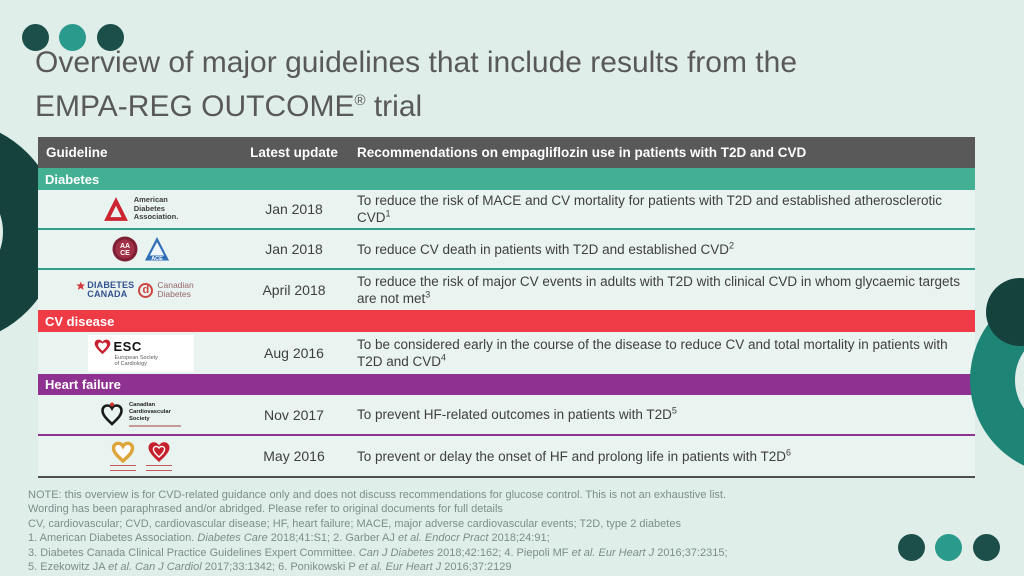  What do you see at coordinates (127, 346) in the screenshot?
I see `esc-abbr: ESC` at bounding box center [127, 346].